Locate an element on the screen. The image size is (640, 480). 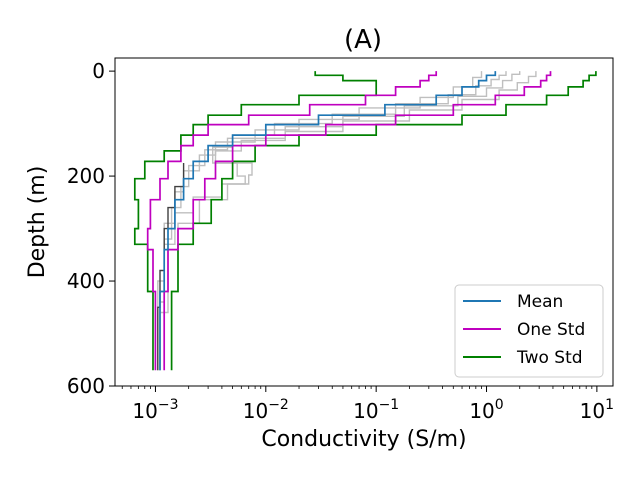
x-axis: 10⁻³ 10⁻² 10⁻¹ 10⁰ 10¹ is located at coordinates (367, 404).